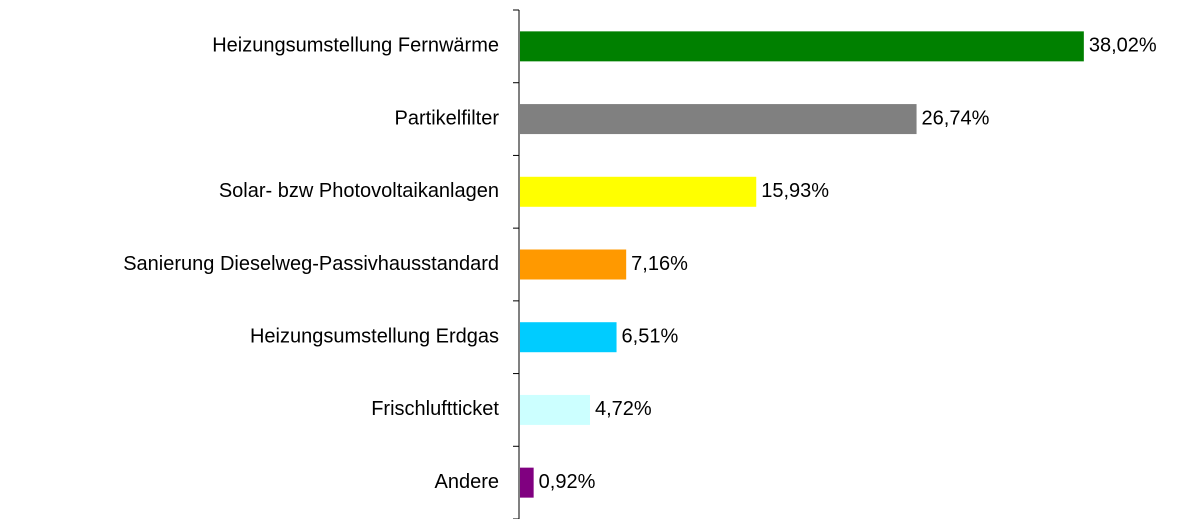  What do you see at coordinates (956, 118) in the screenshot?
I see `value-label: 26,74%` at bounding box center [956, 118].